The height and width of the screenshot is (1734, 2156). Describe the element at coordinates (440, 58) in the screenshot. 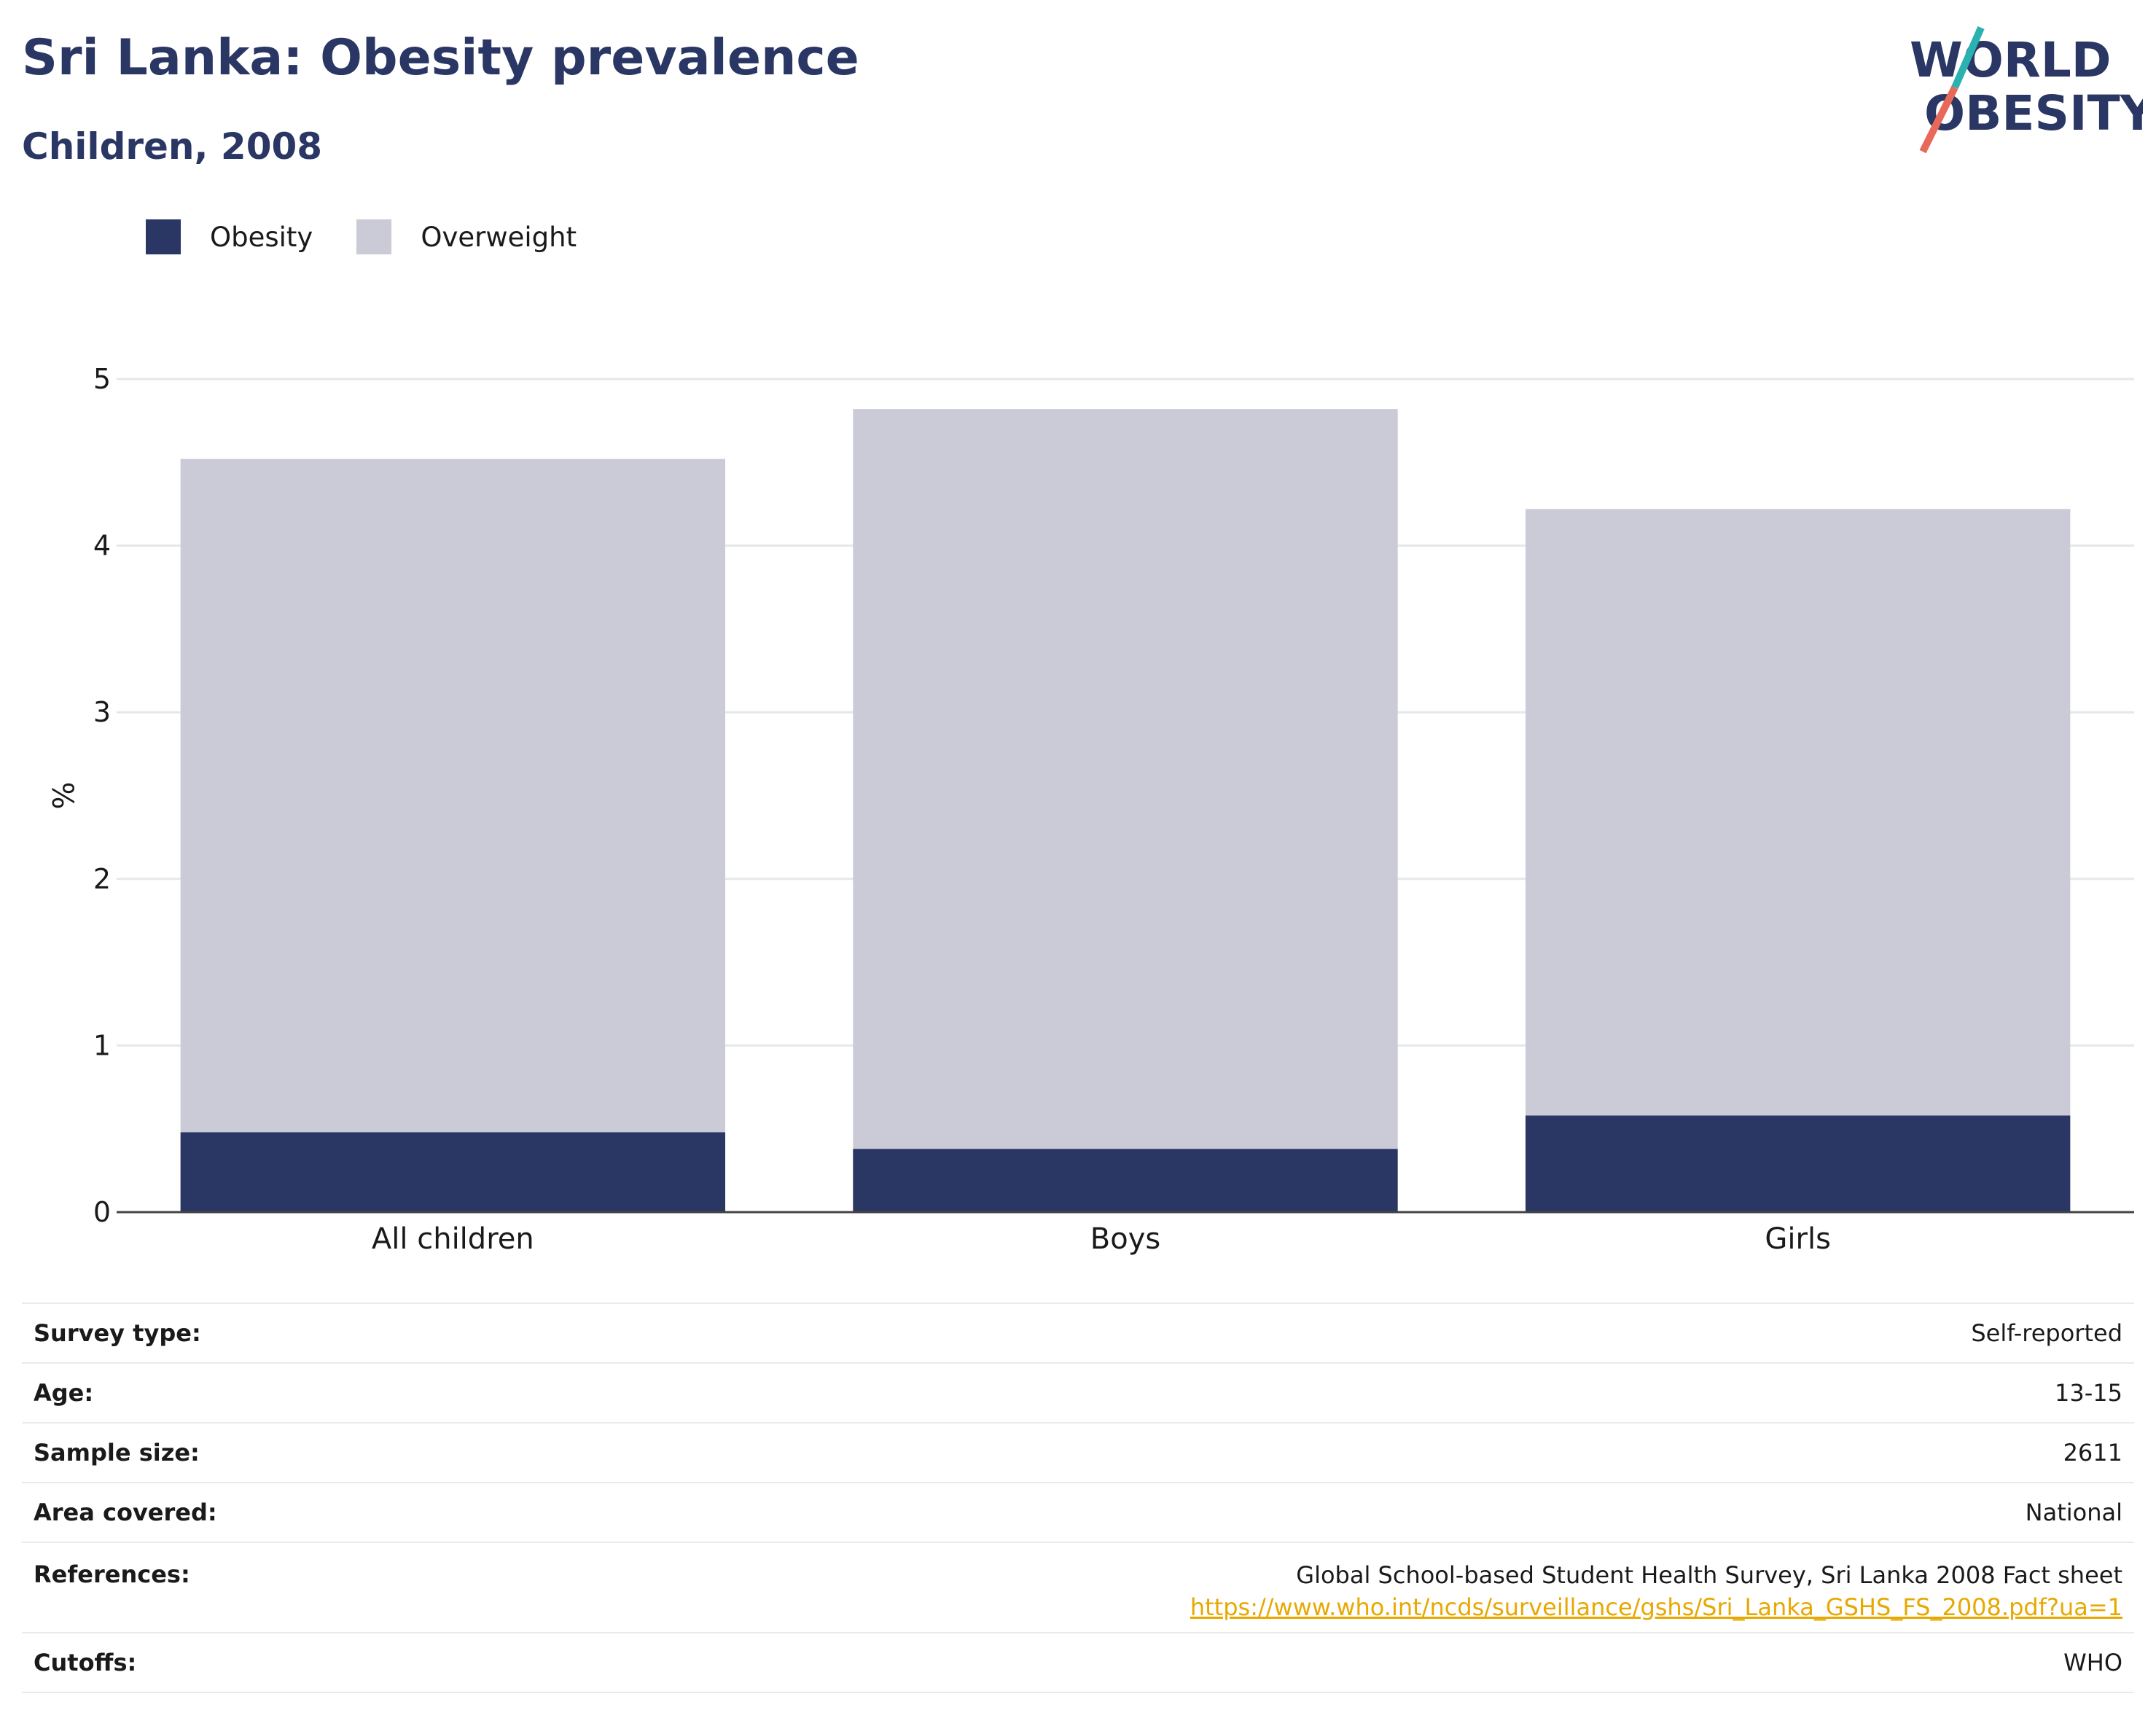

I see `chart-title: Sri Lanka: Obesity prevalence` at that location.